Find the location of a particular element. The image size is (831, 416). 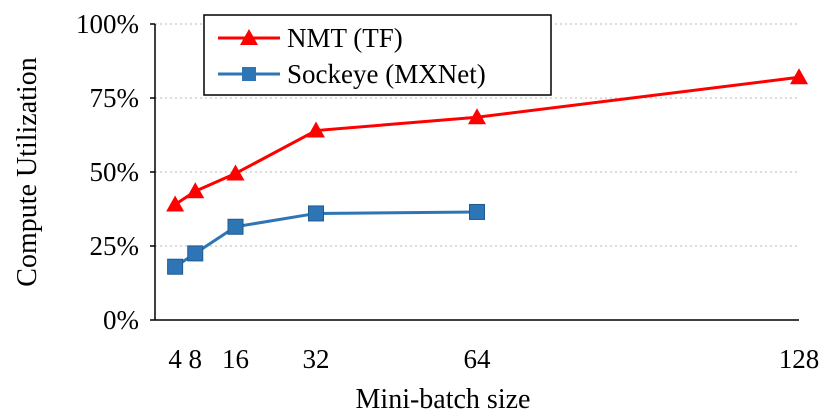

y-tick-label: 75% is located at coordinates (115, 98).